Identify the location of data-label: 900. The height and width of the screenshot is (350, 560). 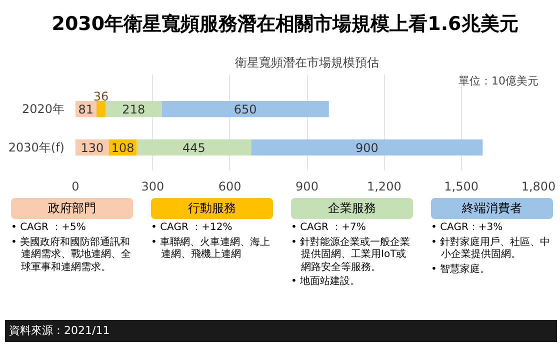
(366, 147).